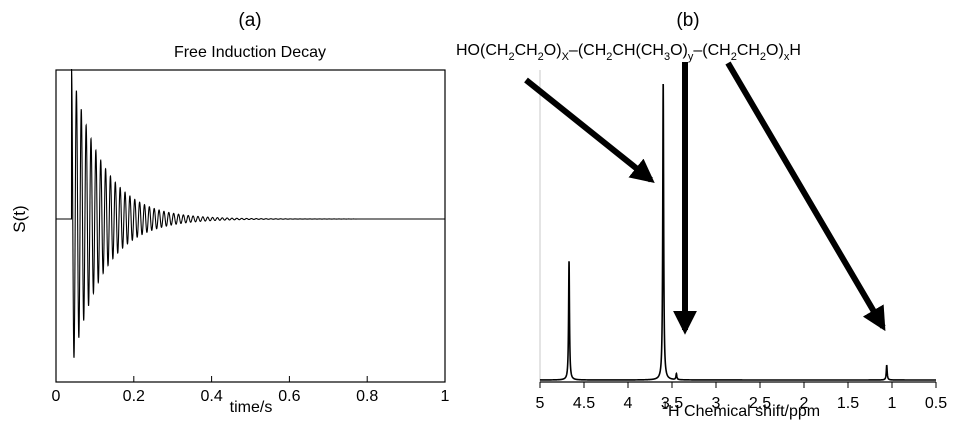 The width and height of the screenshot is (954, 425). I want to click on formula-segment: x, so click(787, 57).